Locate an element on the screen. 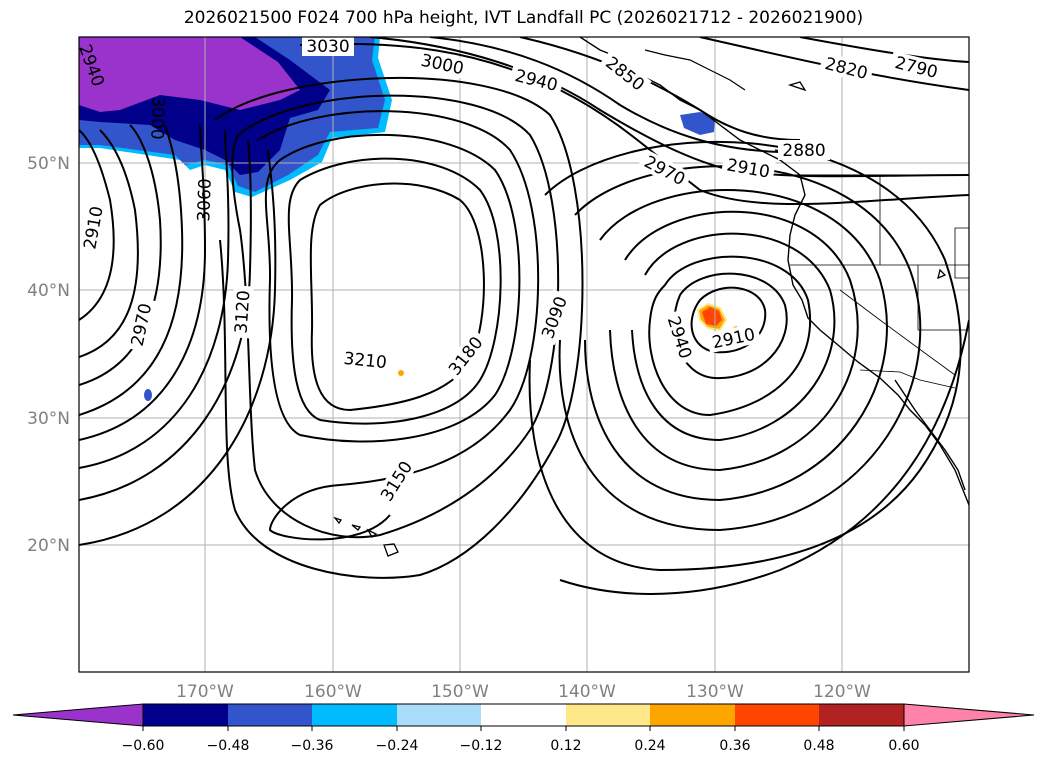 This screenshot has height=765, width=1047. colorbar-tick-label: 0.48 is located at coordinates (818, 746).